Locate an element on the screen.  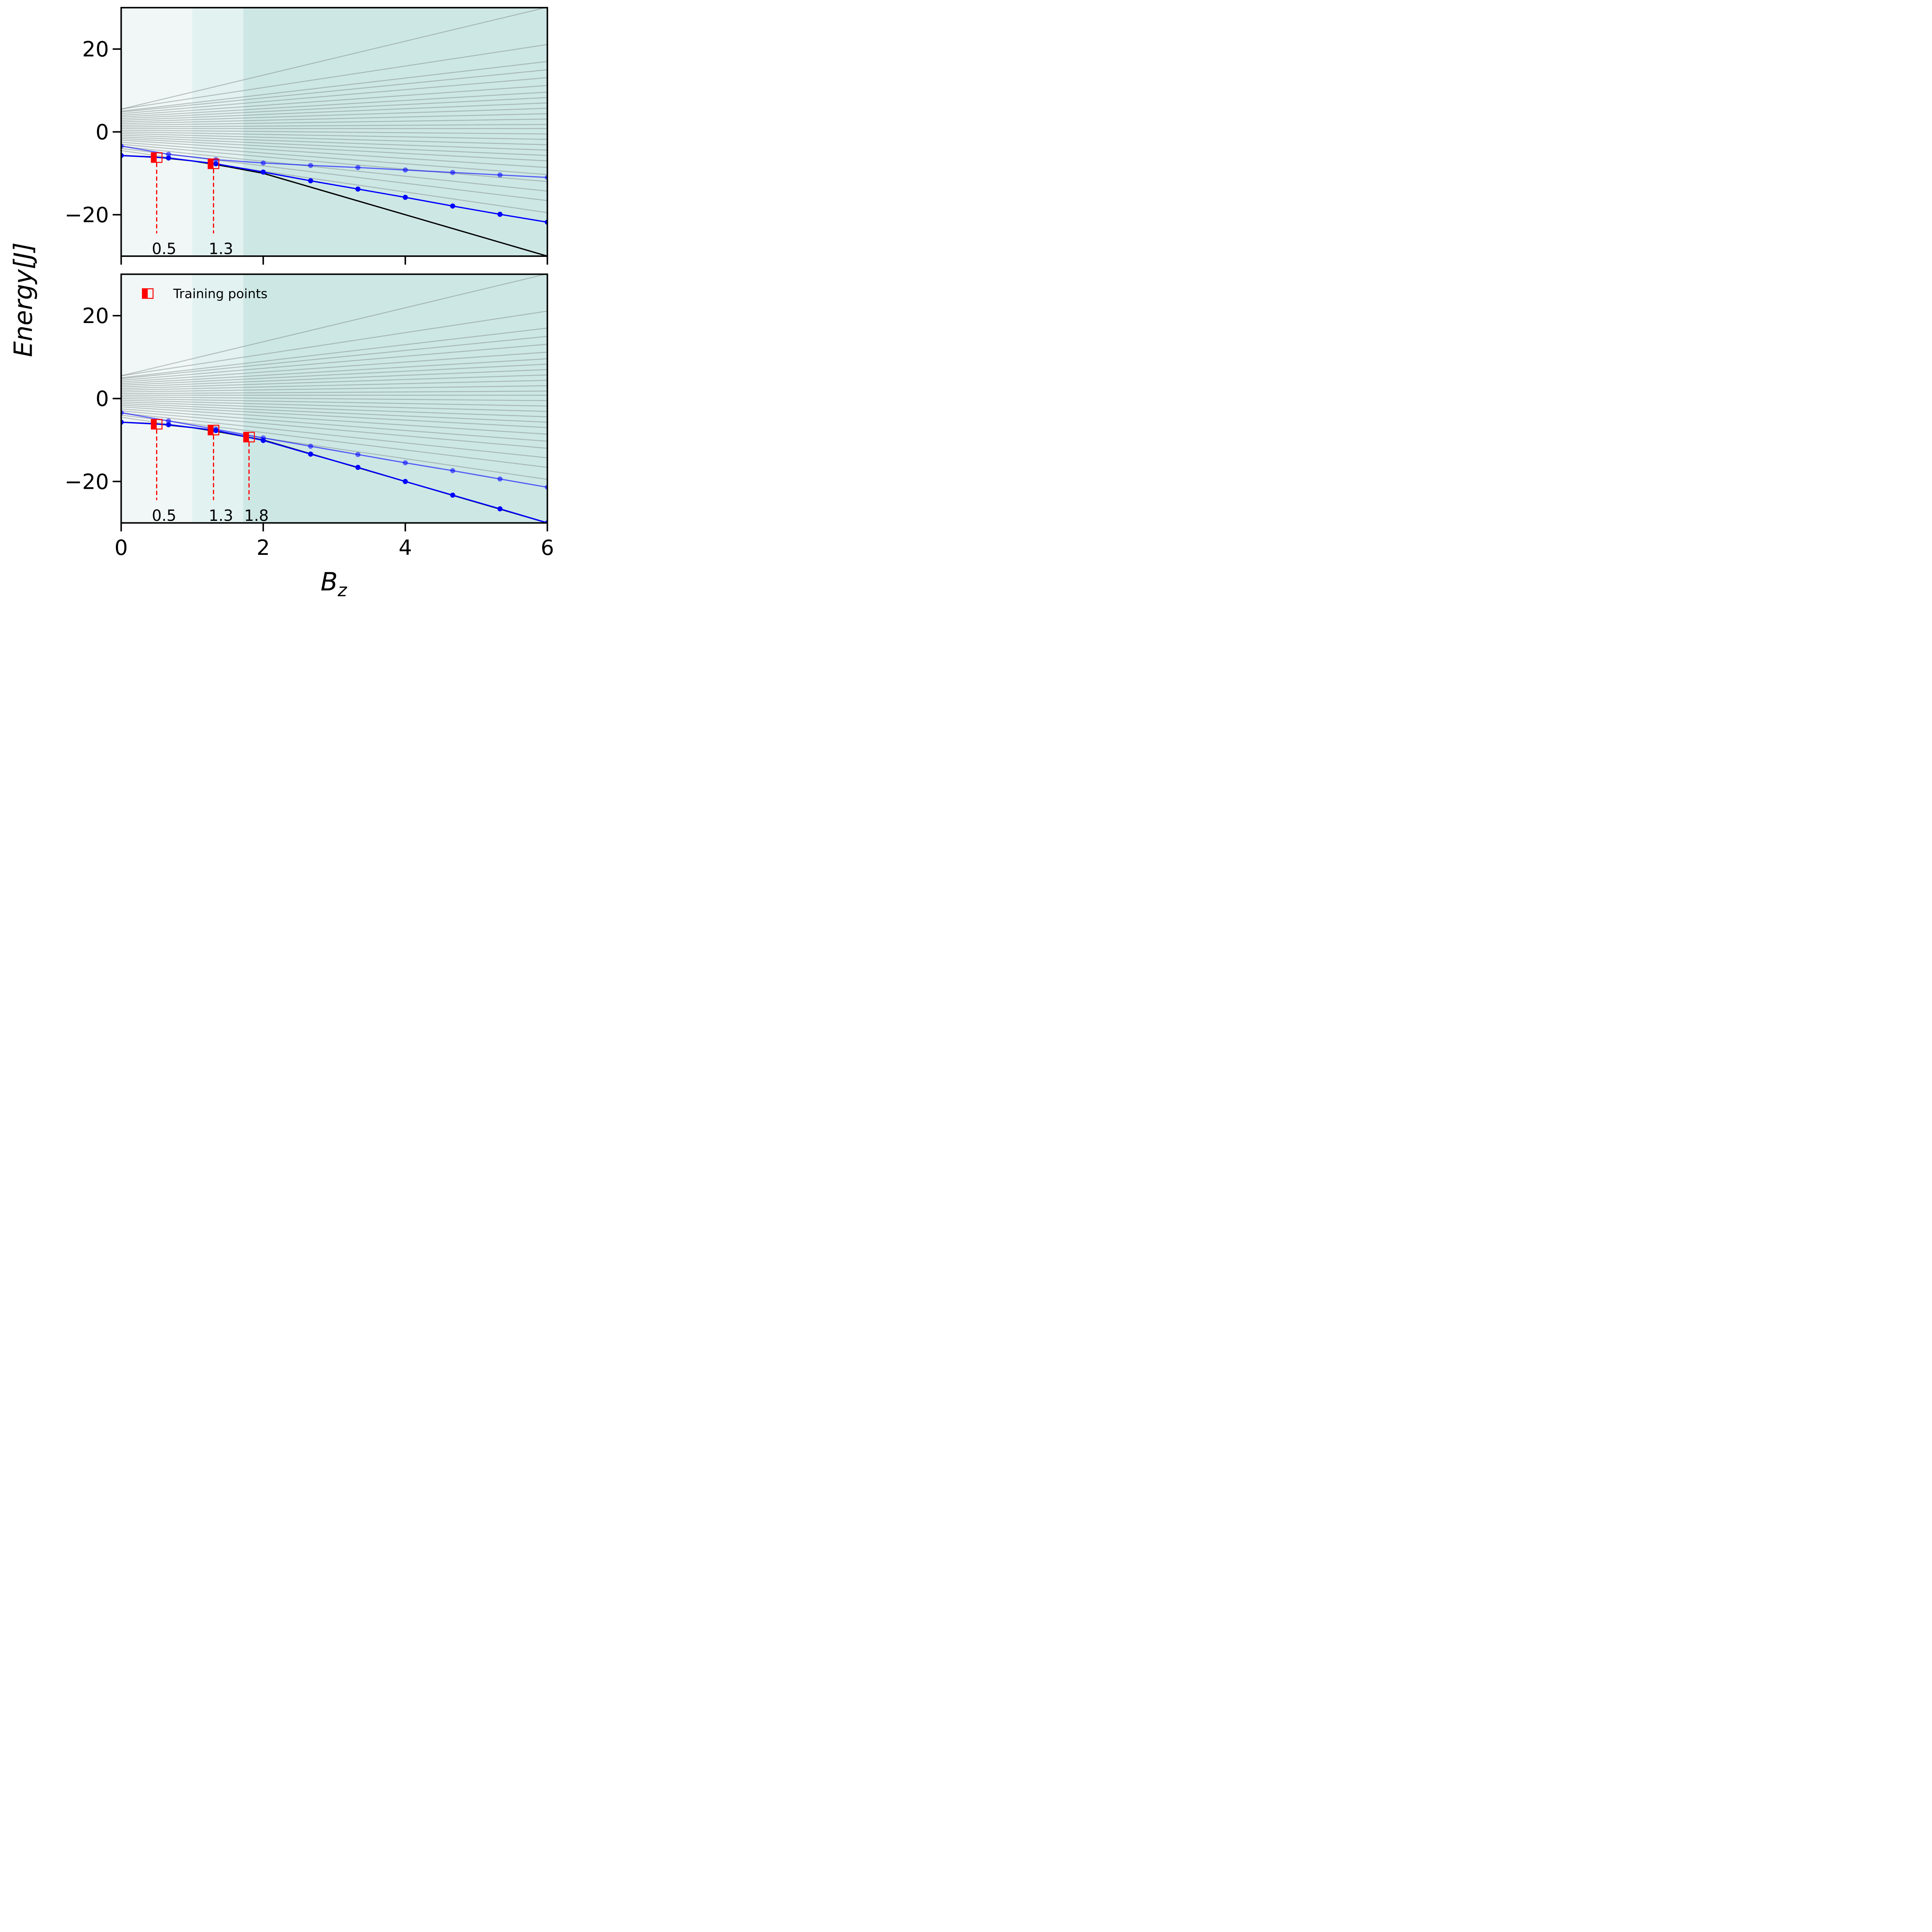
legend-marker-outline is located at coordinates (148, 294).